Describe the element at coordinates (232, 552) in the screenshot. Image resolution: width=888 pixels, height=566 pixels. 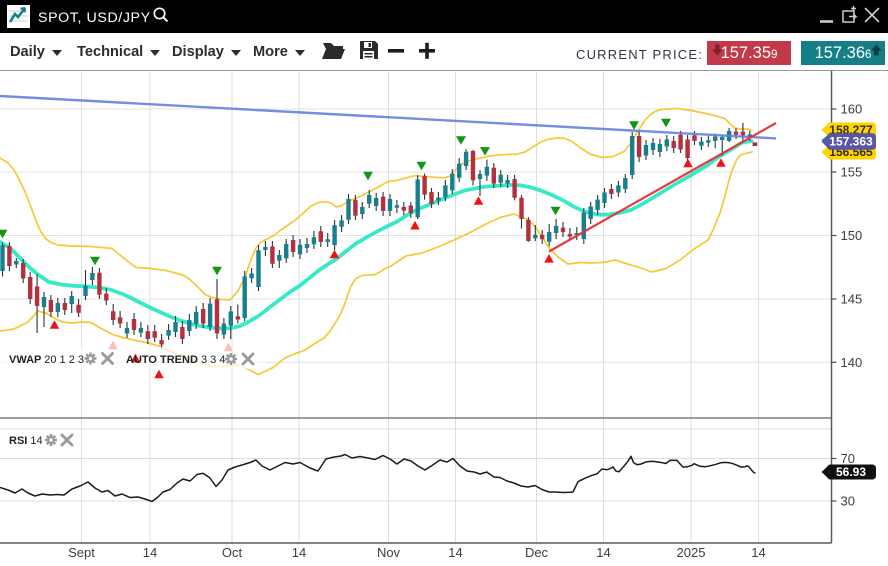
I see `svg-text: Oct` at that location.